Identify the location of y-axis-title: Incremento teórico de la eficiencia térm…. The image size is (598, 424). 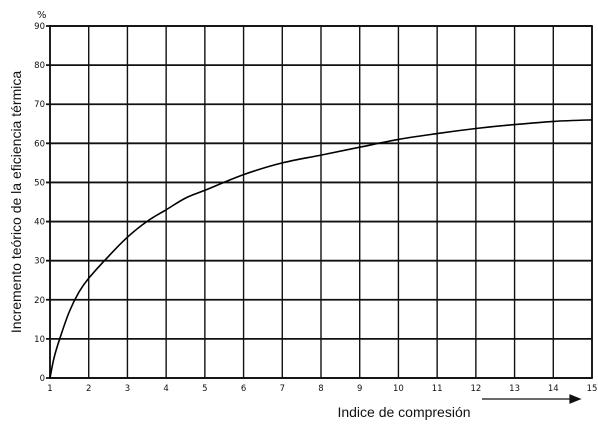
(16, 202).